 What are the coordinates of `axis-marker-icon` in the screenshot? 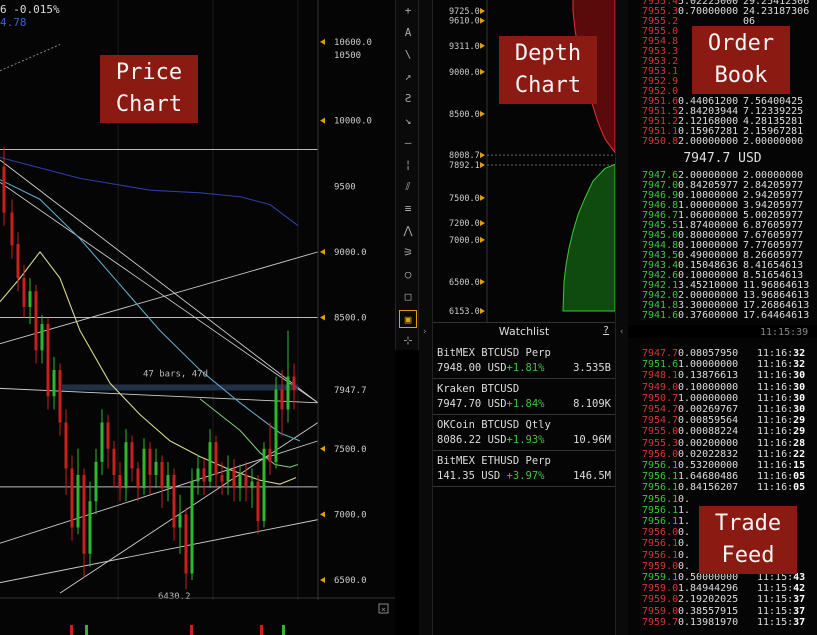 It's located at (322, 580).